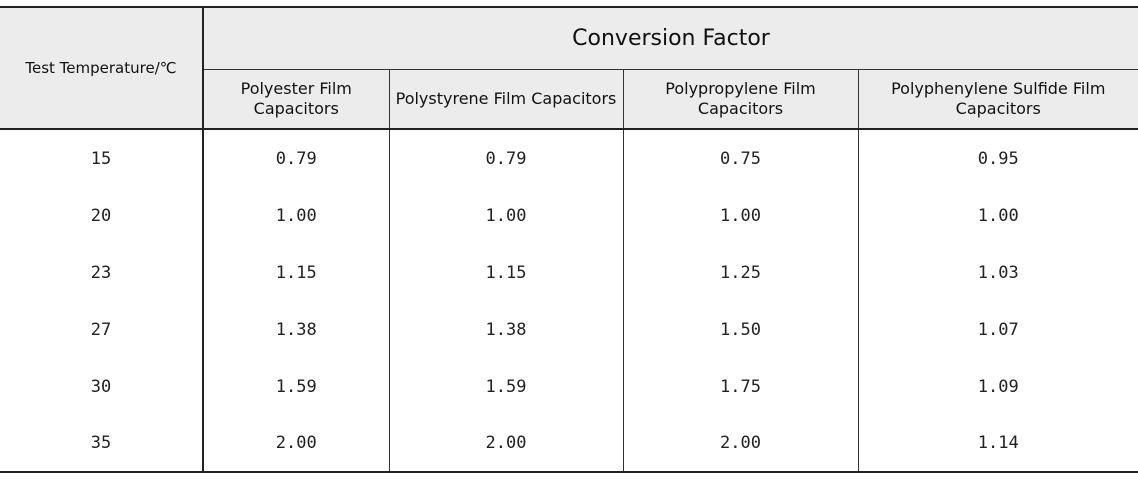 Image resolution: width=1138 pixels, height=482 pixels. Describe the element at coordinates (998, 99) in the screenshot. I see `header-polyphenylene-sulfide: Polyphenylene Sulfide Film Capacitors` at that location.